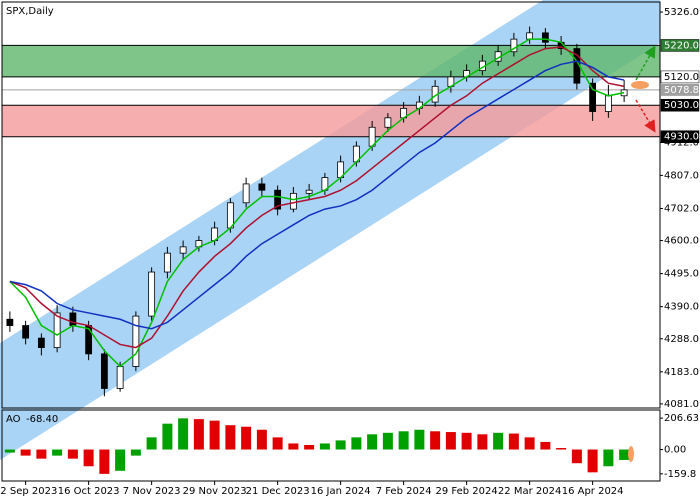 This screenshot has width=700, height=500. Describe the element at coordinates (593, 491) in the screenshot. I see `x-tick-label: 16 Apr 2024` at that location.